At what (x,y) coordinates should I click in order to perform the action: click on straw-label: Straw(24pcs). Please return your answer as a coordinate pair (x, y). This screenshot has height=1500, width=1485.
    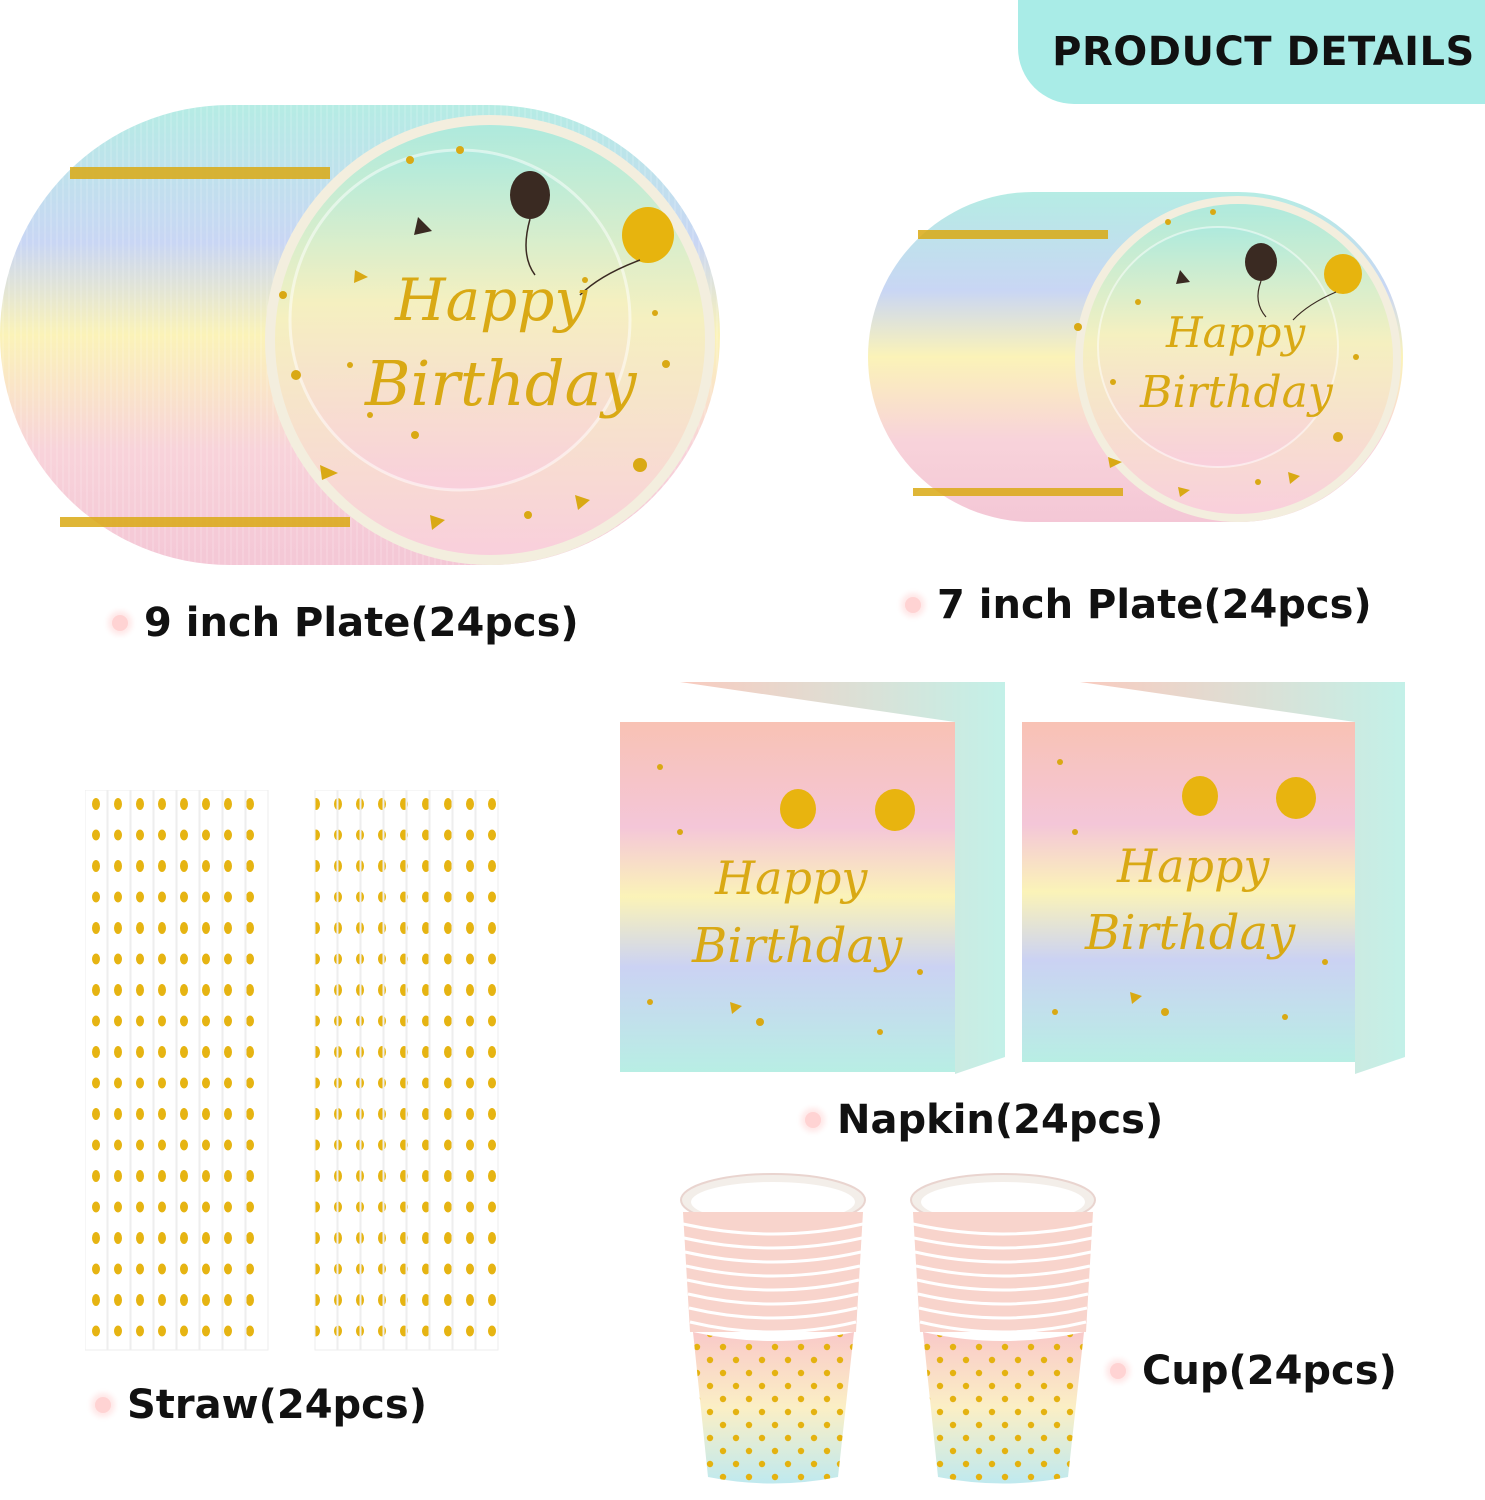
    Looking at the image, I should click on (277, 1405).